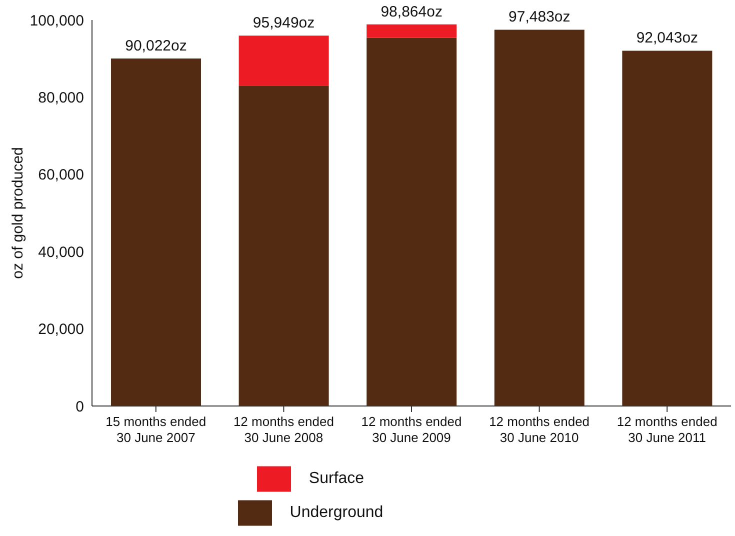  Describe the element at coordinates (61, 252) in the screenshot. I see `y-tick-label: 40,000` at that location.